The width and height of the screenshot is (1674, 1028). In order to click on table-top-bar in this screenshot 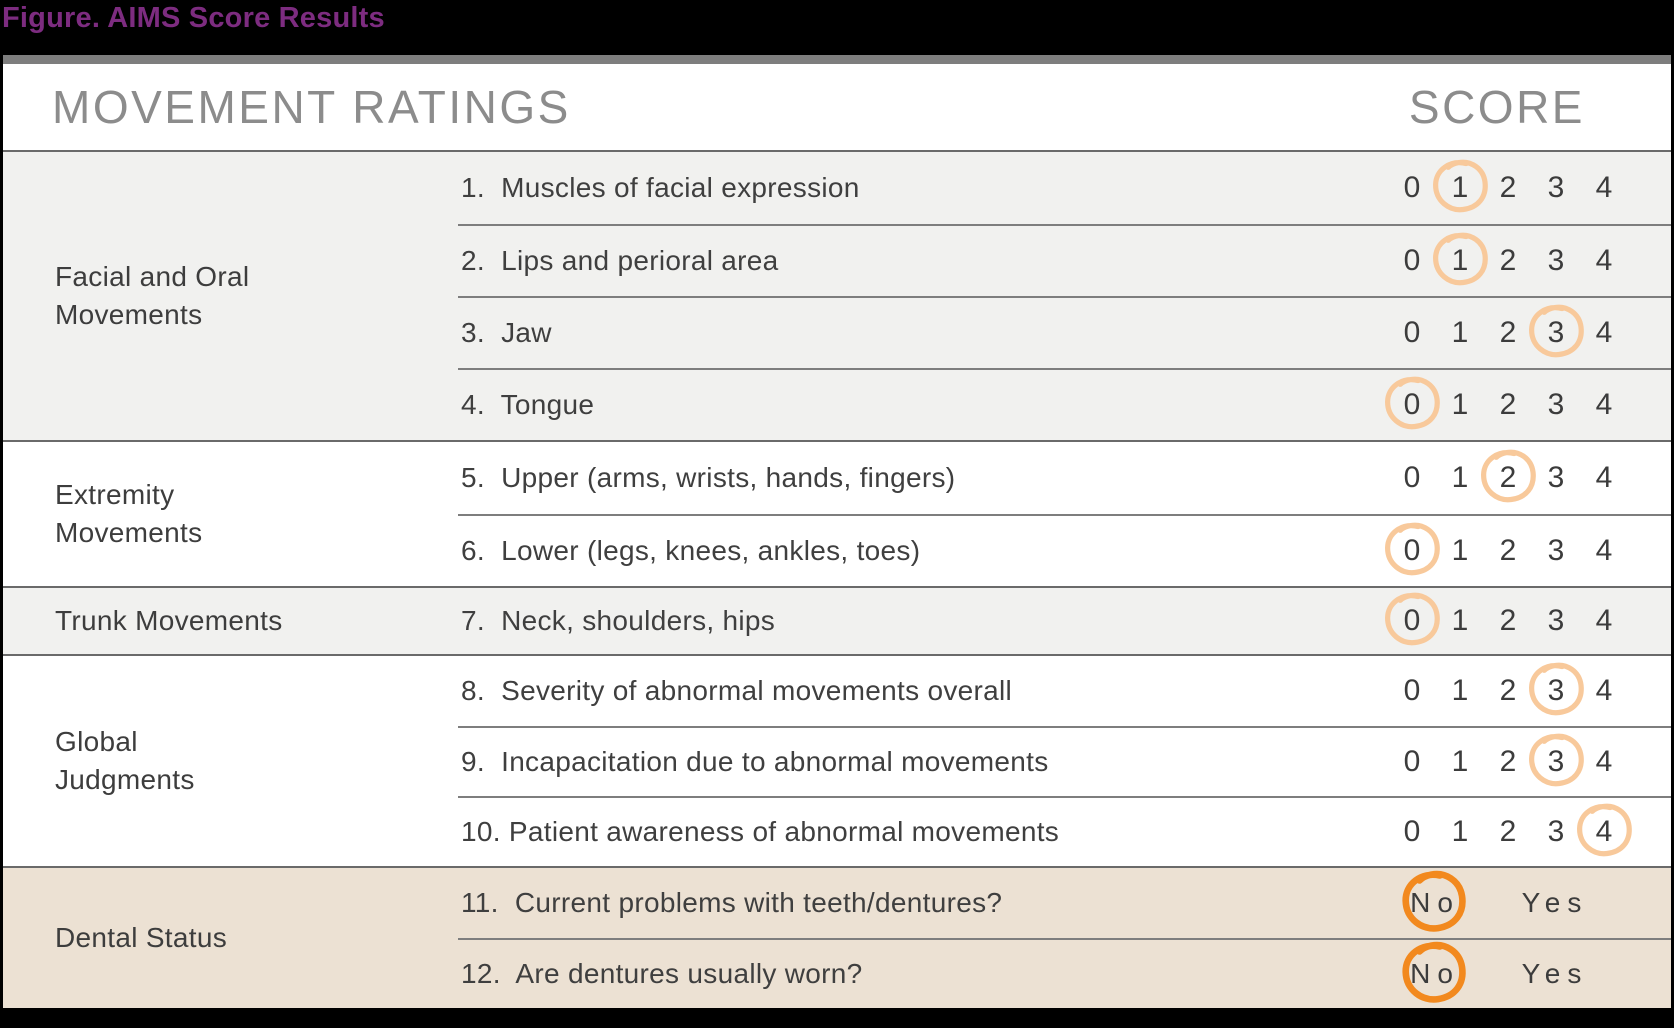, I will do `click(837, 59)`.